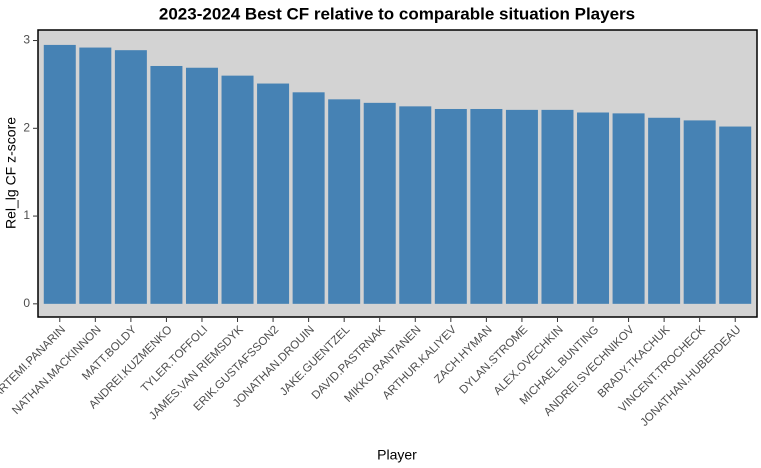 This screenshot has width=761, height=468. I want to click on x-tick-label: DYLAN.STROME, so click(494, 360).